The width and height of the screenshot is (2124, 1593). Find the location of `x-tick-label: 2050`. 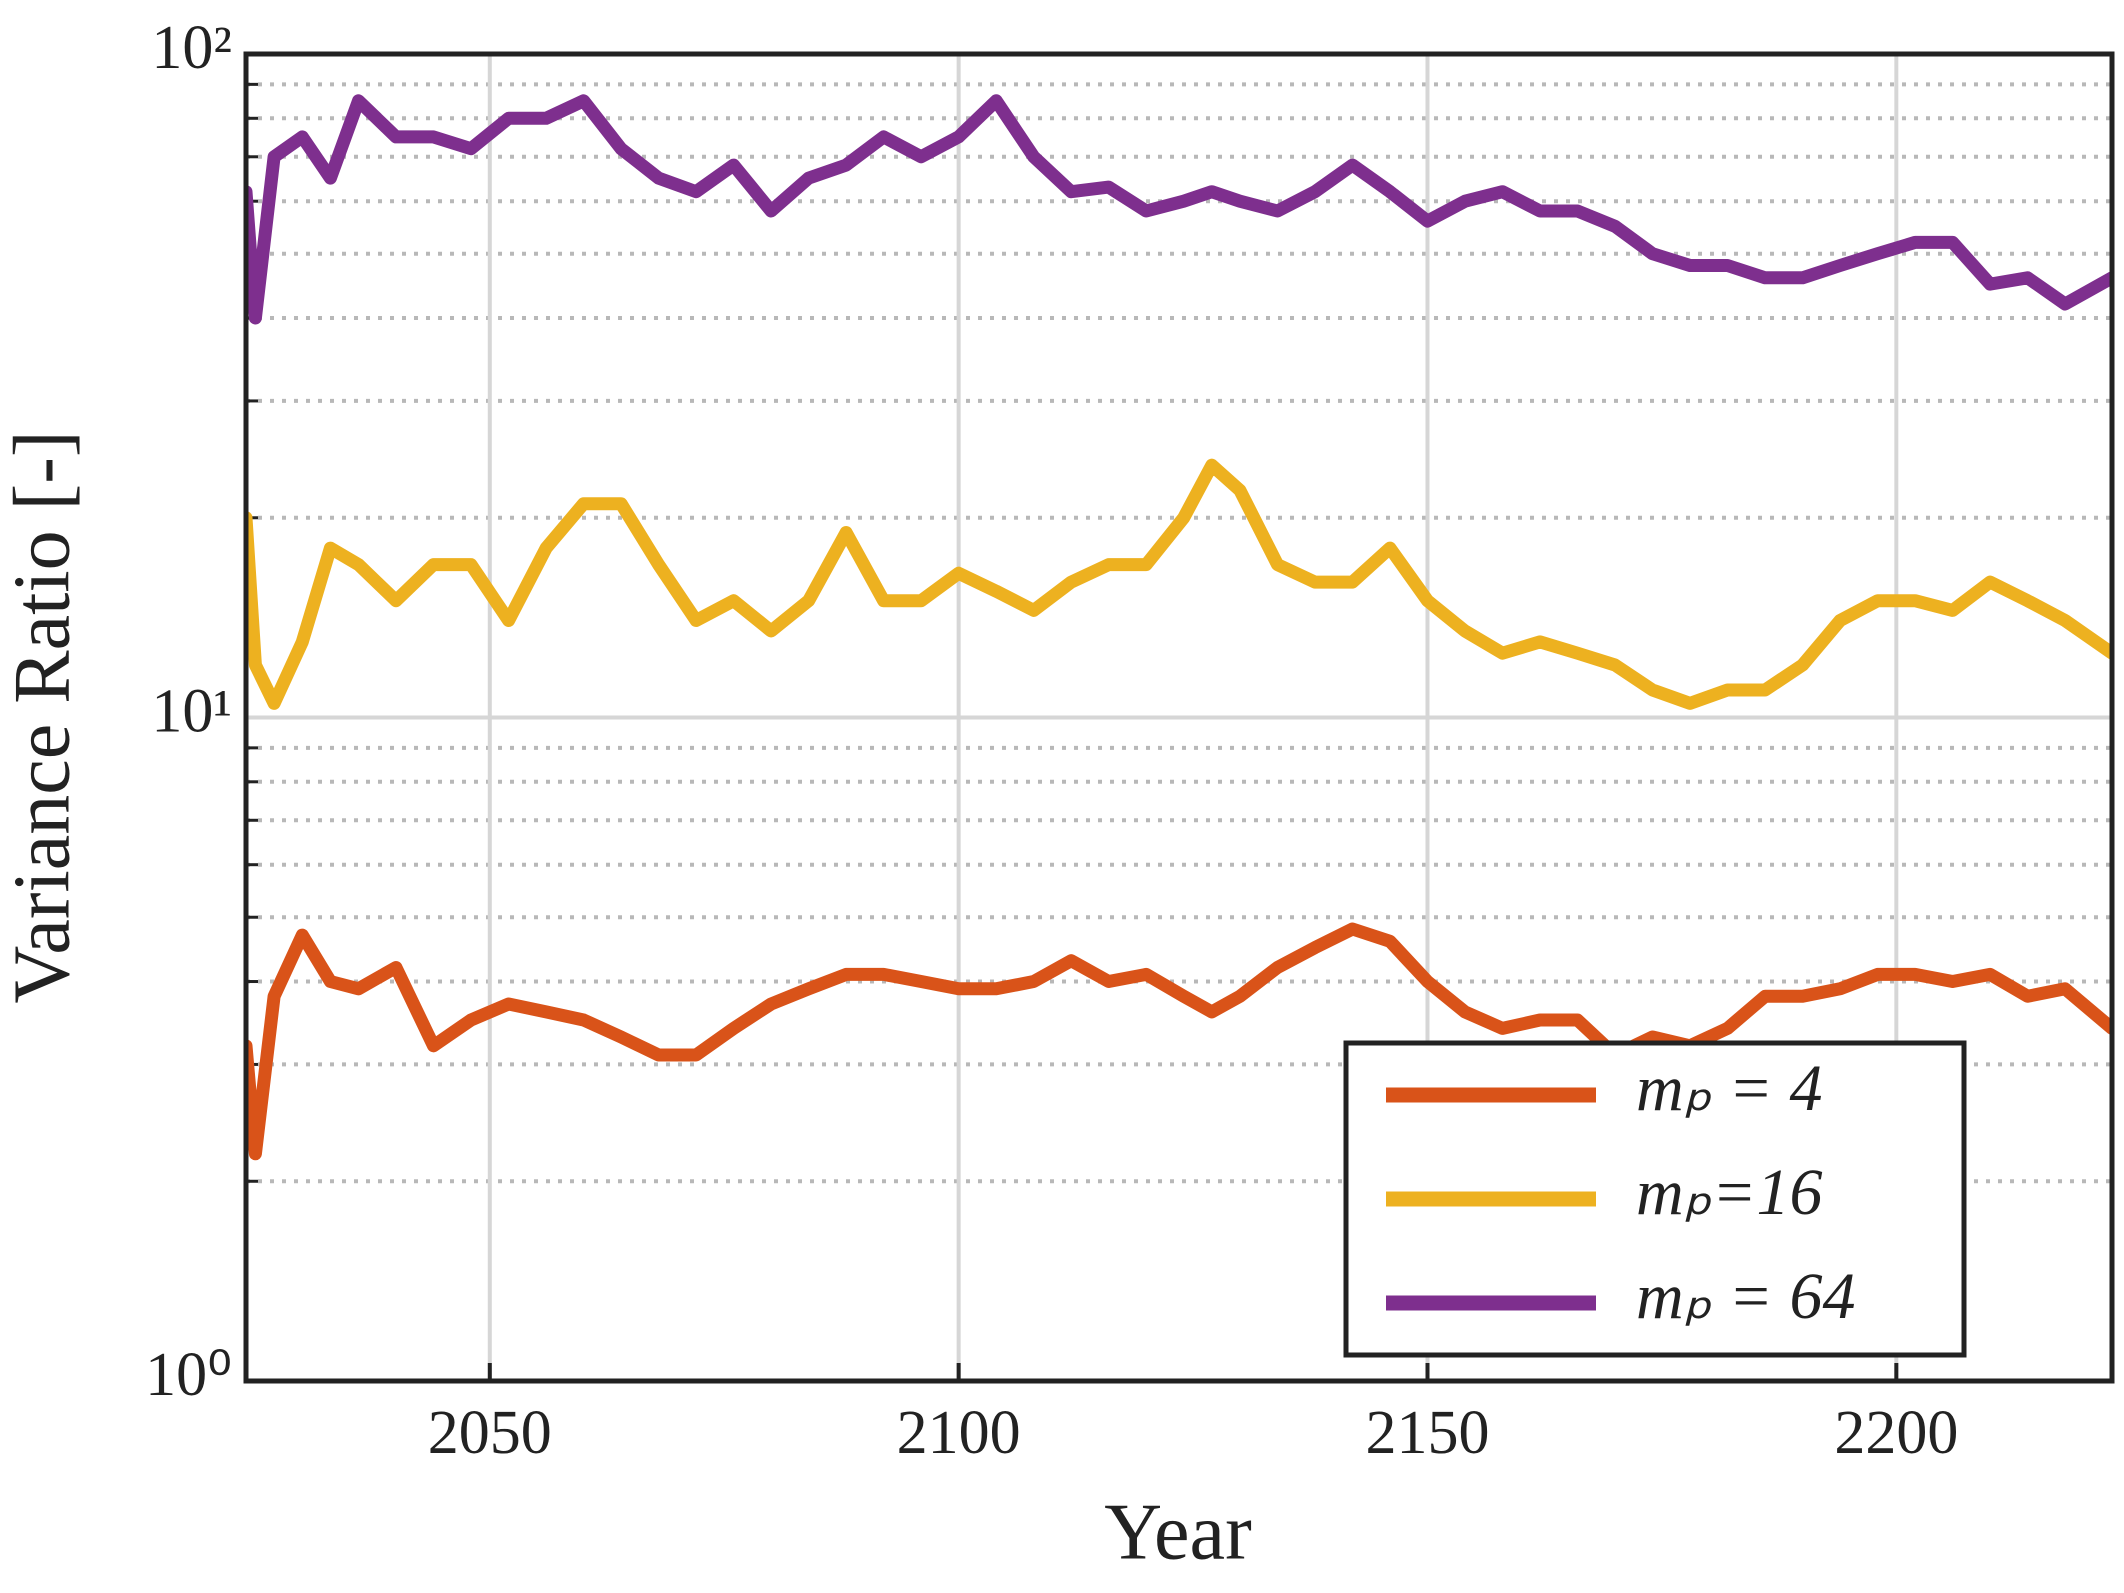

x-tick-label: 2050 is located at coordinates (490, 1433).